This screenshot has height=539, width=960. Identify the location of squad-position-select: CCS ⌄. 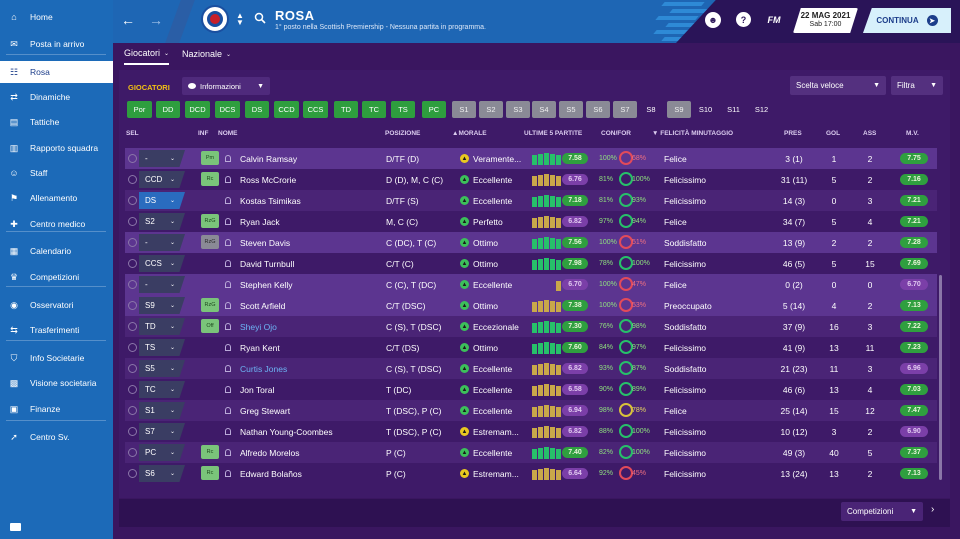
(162, 263).